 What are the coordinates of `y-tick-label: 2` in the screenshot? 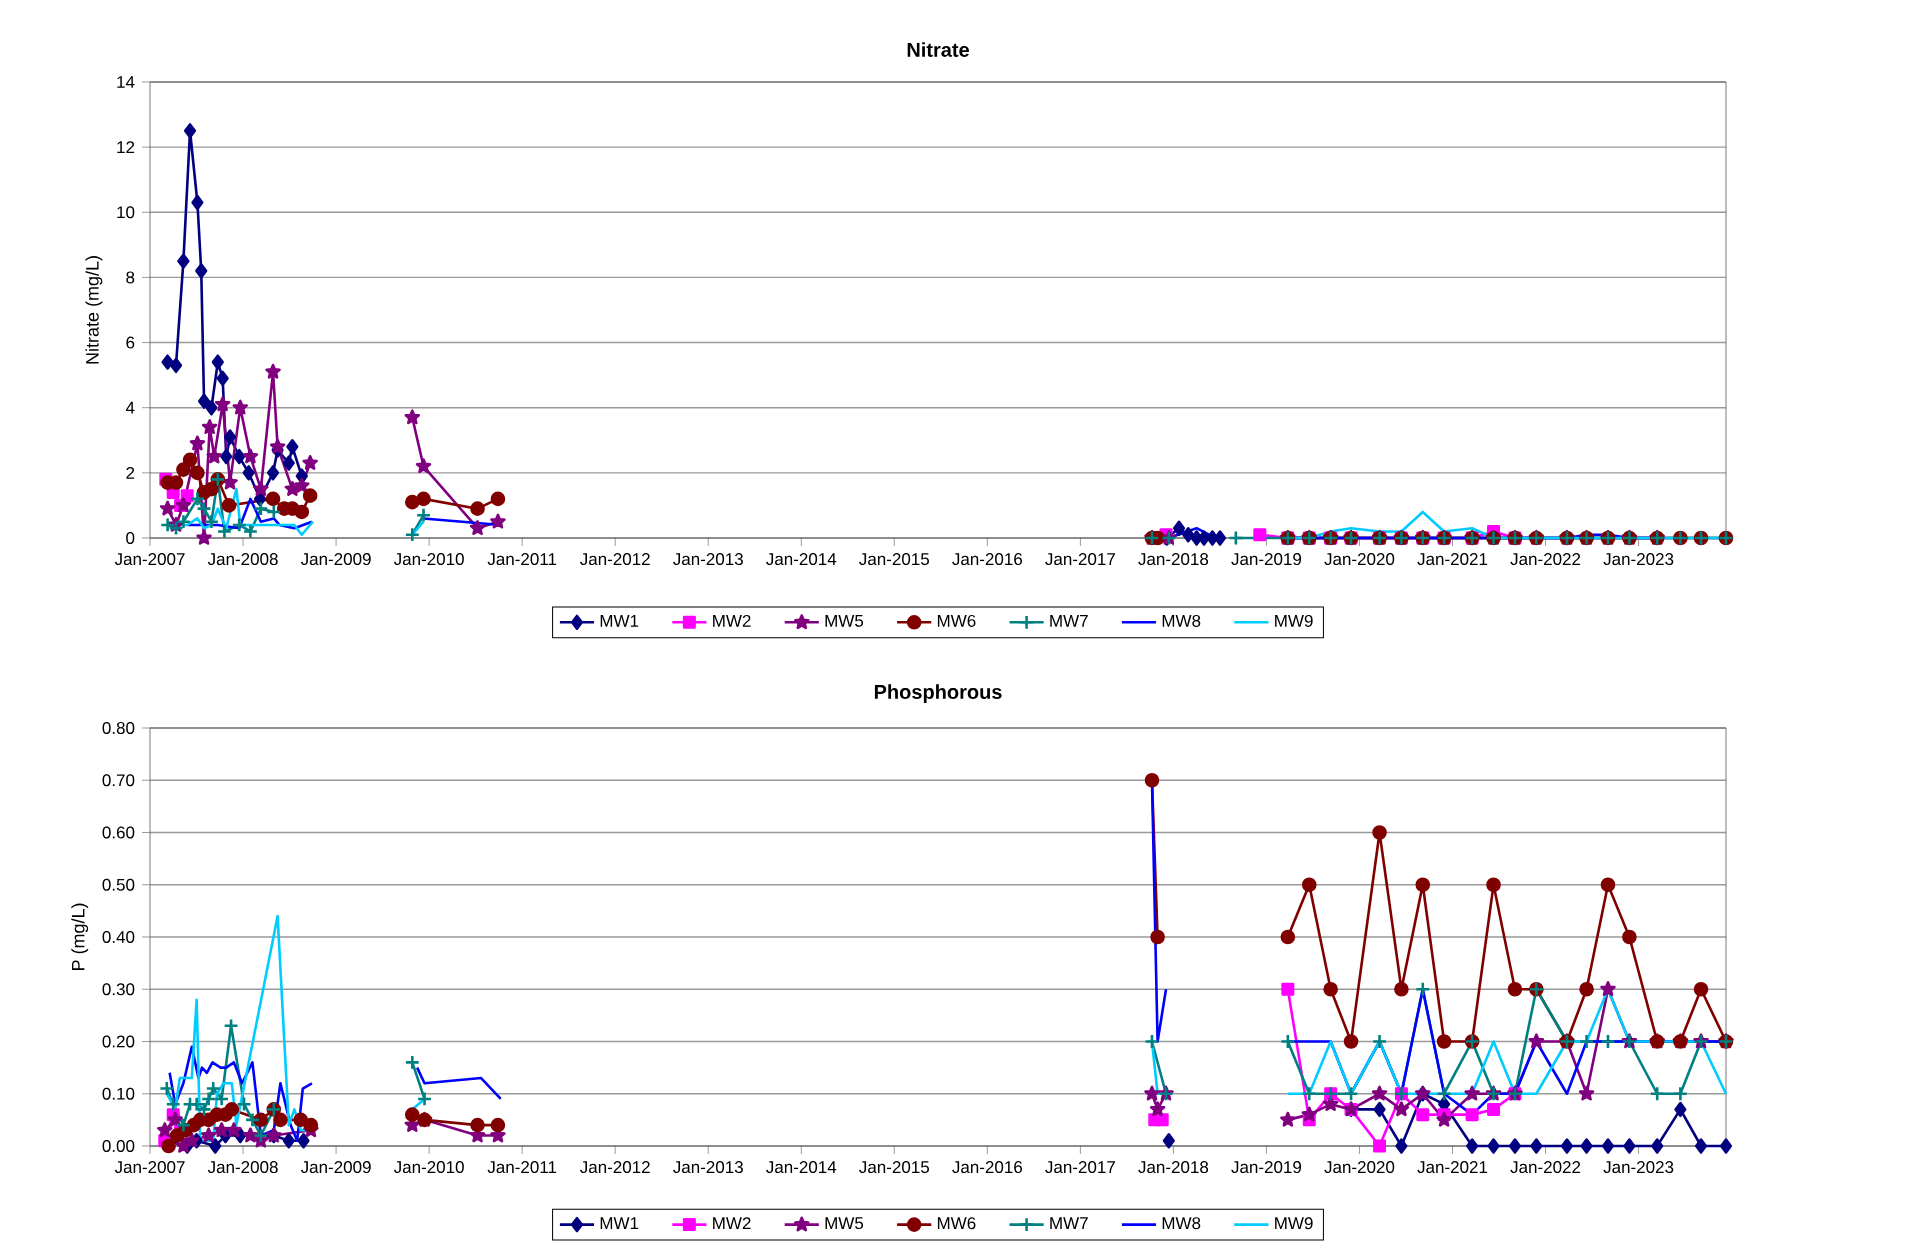 It's located at (130, 472).